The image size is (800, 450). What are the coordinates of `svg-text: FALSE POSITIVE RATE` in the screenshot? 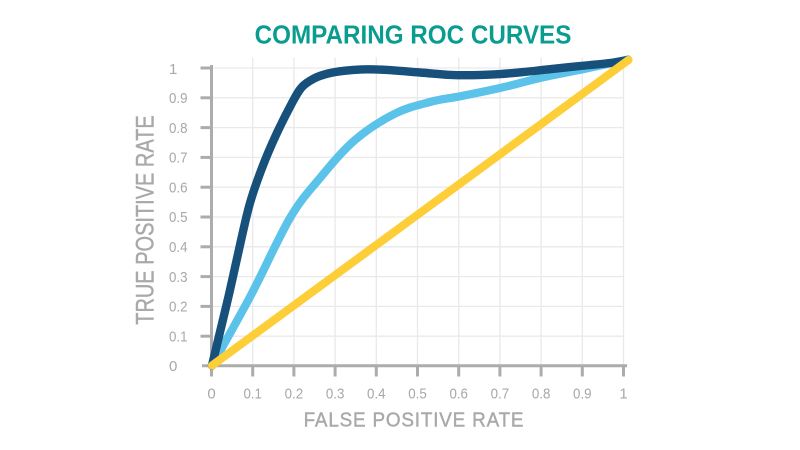 It's located at (414, 420).